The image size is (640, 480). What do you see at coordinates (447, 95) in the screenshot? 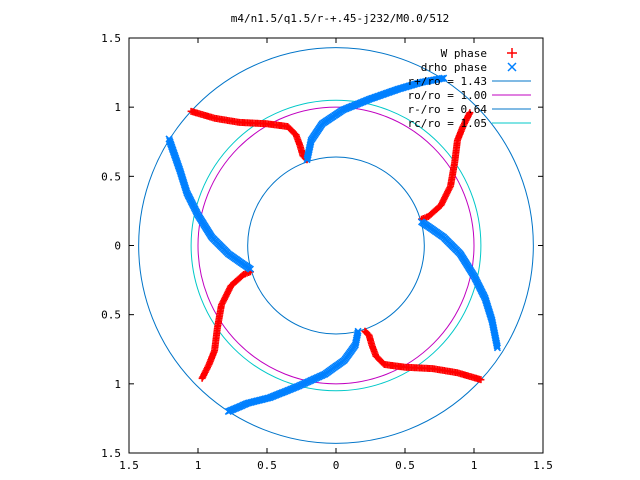
I see `legend-label: ro/ro = 1.00` at bounding box center [447, 95].